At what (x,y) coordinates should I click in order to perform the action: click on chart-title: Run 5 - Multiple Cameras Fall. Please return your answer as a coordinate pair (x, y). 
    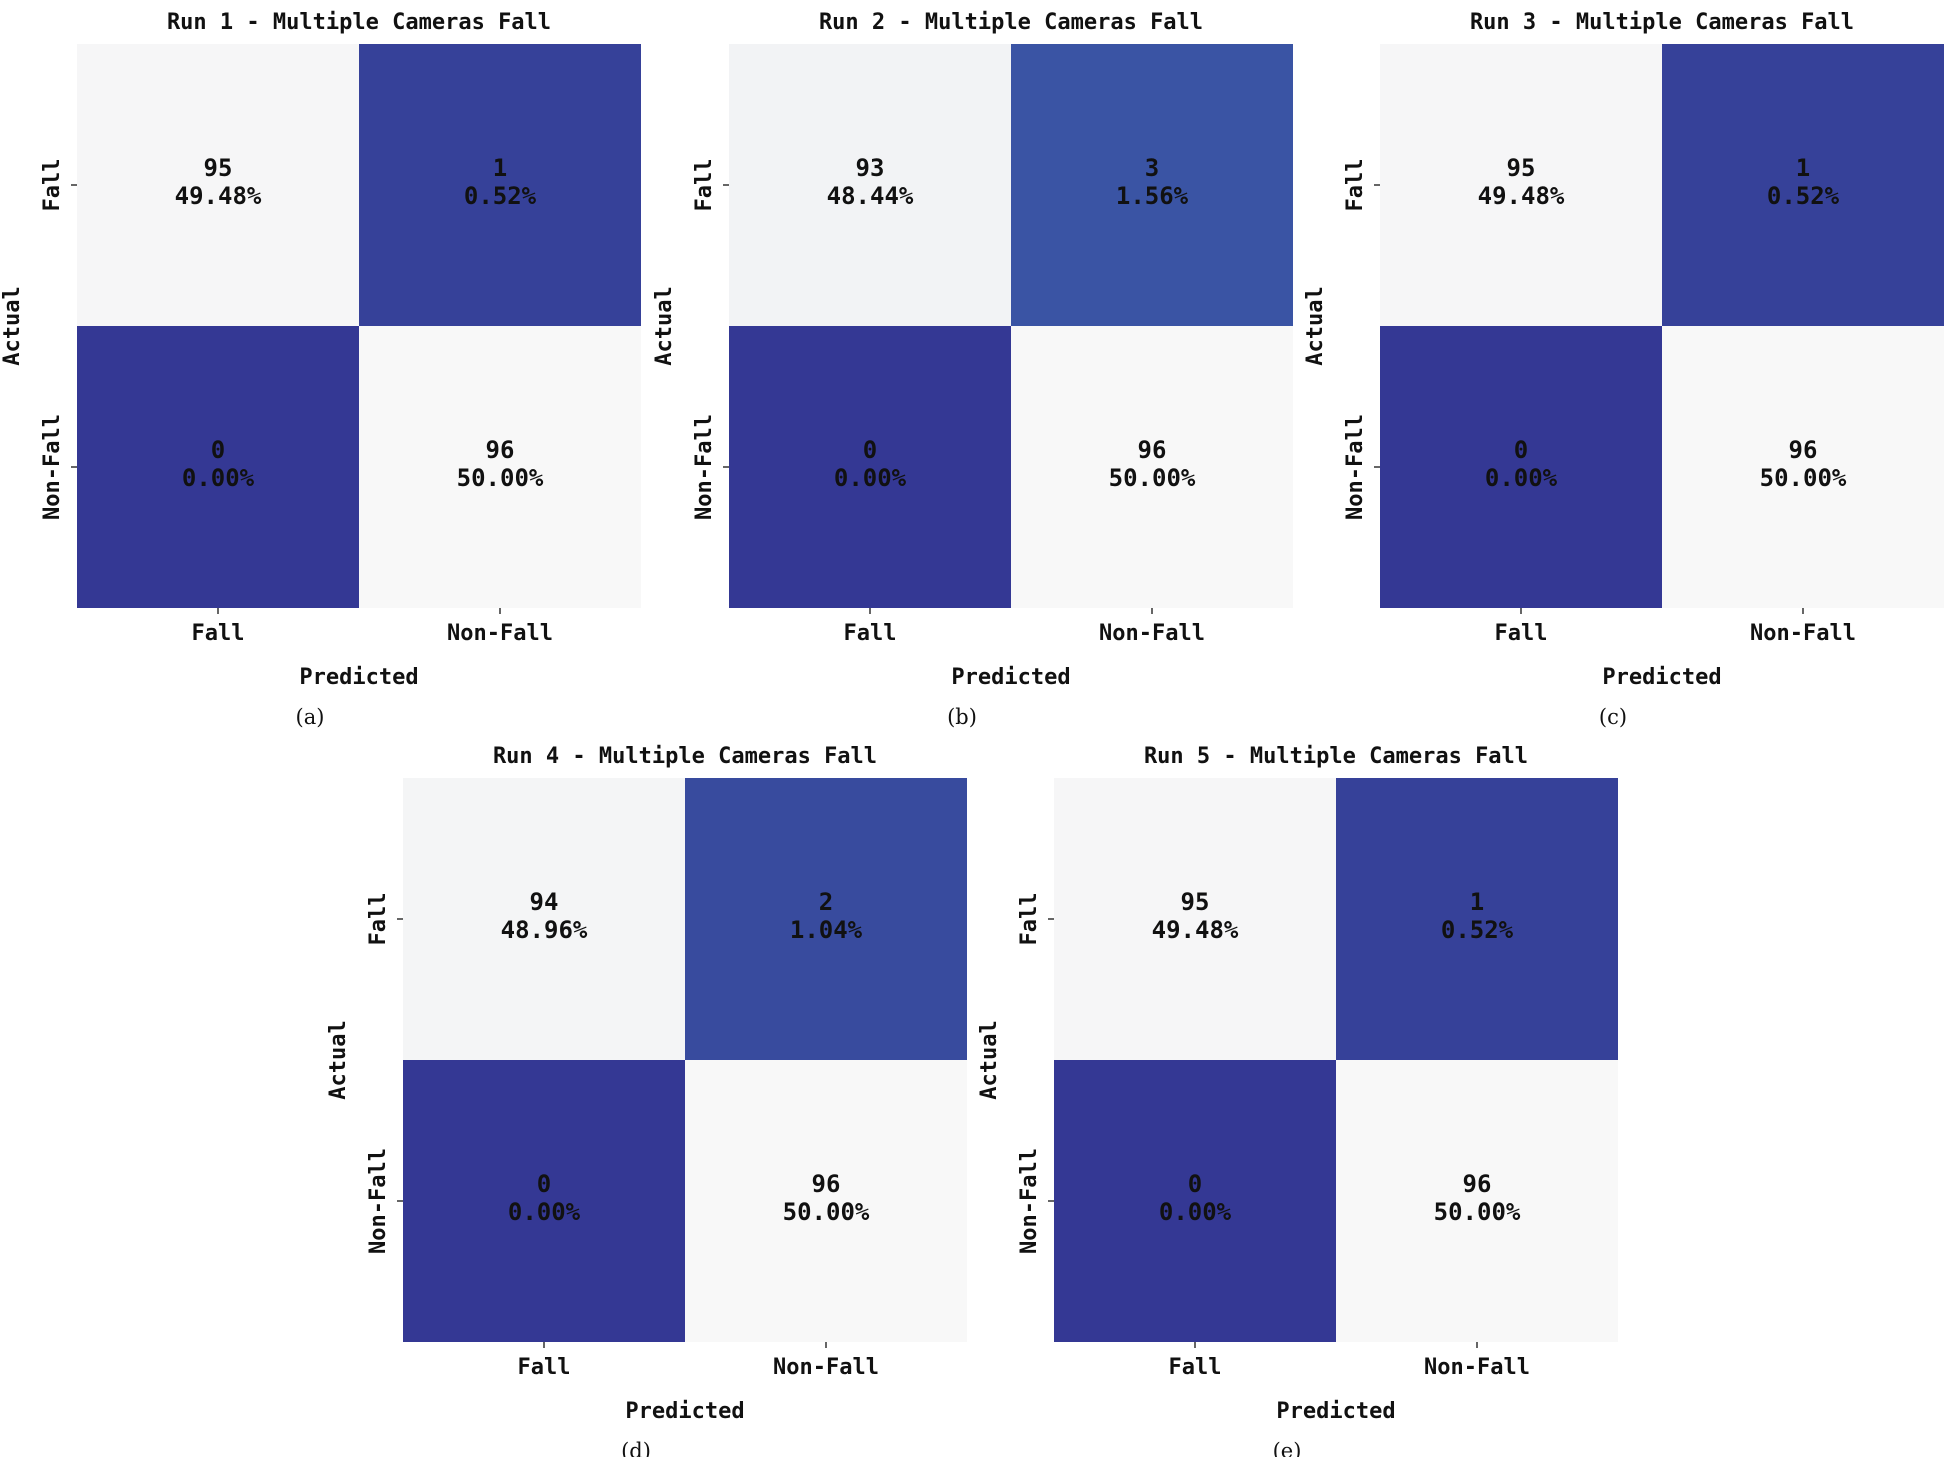
    Looking at the image, I should click on (1336, 756).